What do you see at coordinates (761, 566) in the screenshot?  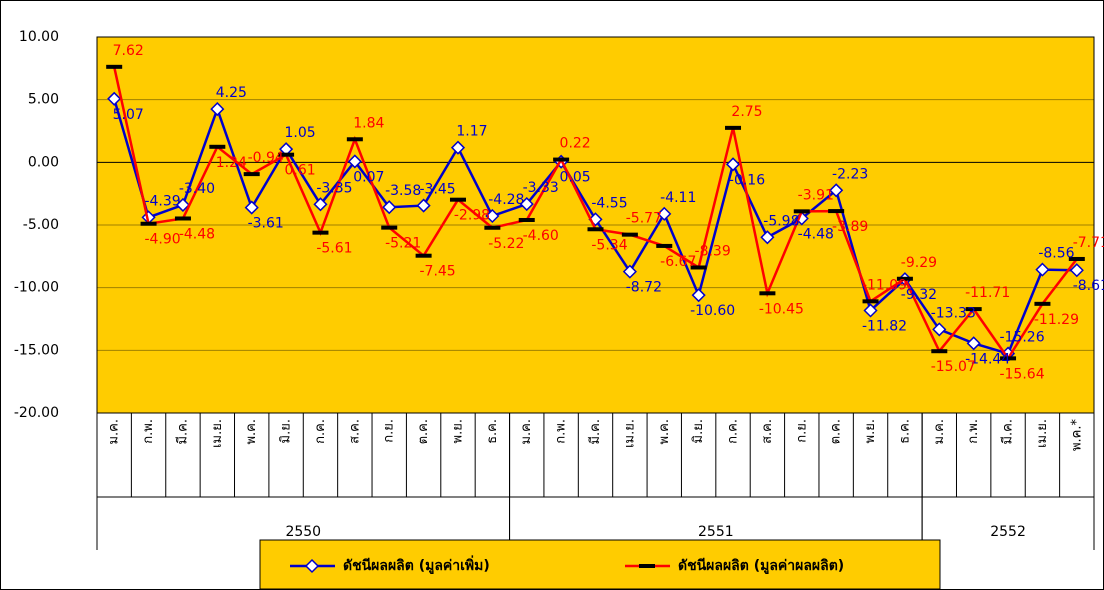 I see `legend-label: ดัชนีผลผลิต (มูลค่าผลผลิต)` at bounding box center [761, 566].